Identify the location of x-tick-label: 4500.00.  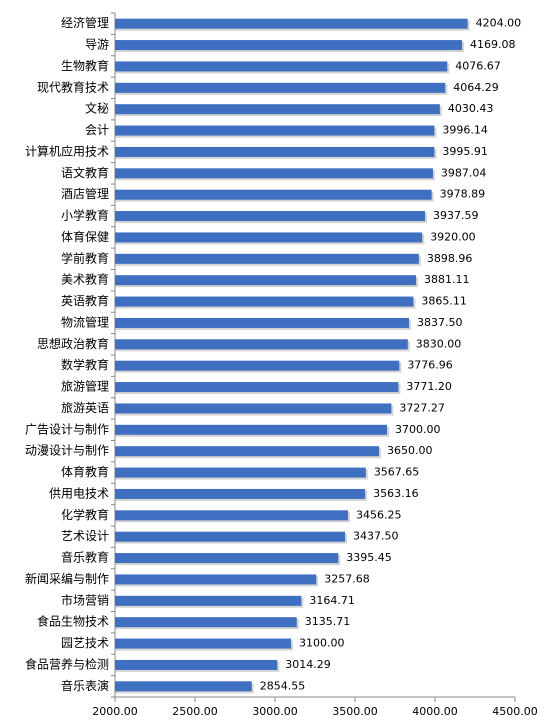
(515, 711).